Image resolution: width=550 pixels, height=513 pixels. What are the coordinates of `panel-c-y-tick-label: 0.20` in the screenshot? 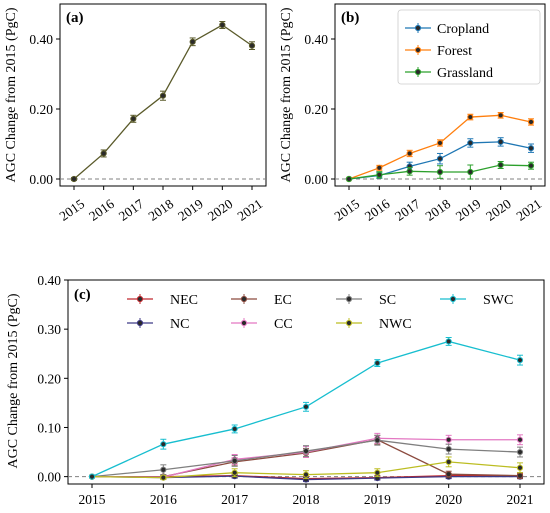 It's located at (49, 378).